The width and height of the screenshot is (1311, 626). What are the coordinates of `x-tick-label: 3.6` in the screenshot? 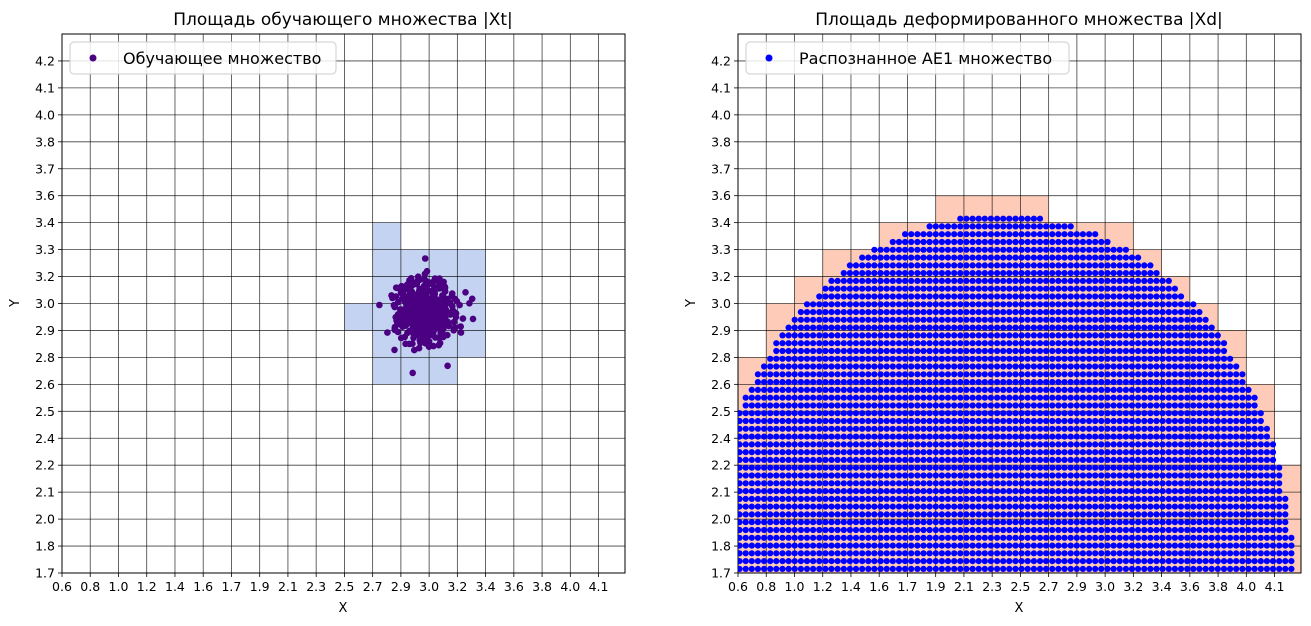 It's located at (514, 586).